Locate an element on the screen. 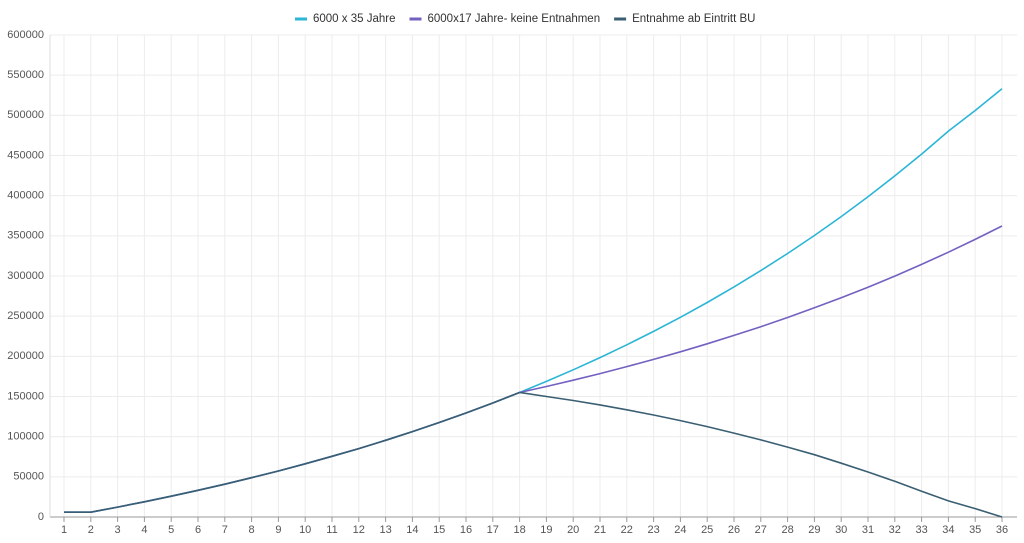 This screenshot has width=1024, height=543. x-tick-label: 16 is located at coordinates (466, 530).